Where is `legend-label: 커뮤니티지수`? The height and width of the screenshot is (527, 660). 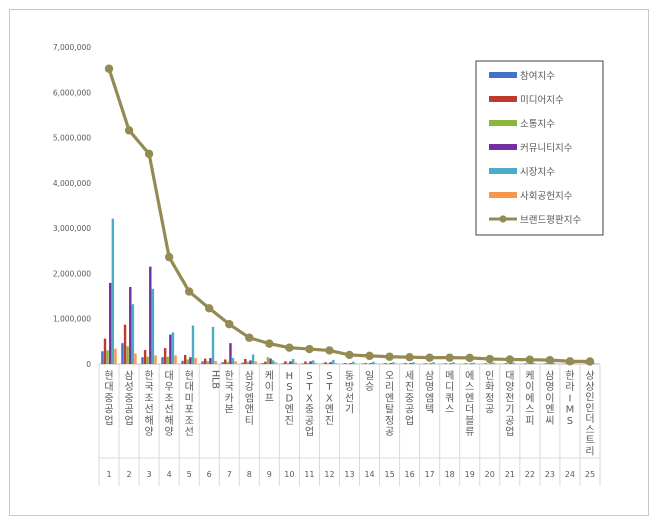
legend-label: 커뮤니티지수 is located at coordinates (546, 148).